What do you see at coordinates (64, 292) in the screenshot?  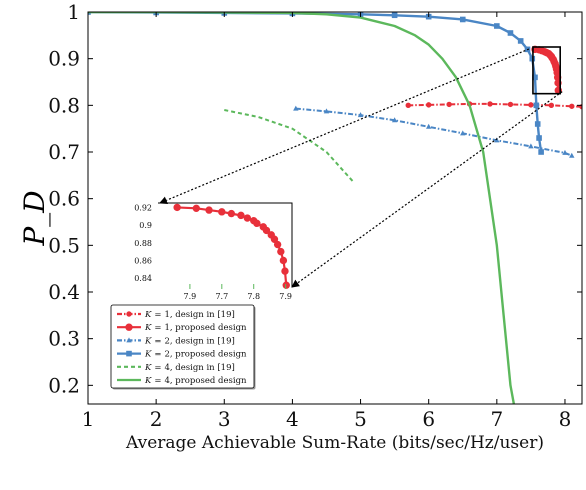 I see `y-tick-label-2: 0.4` at bounding box center [64, 292].